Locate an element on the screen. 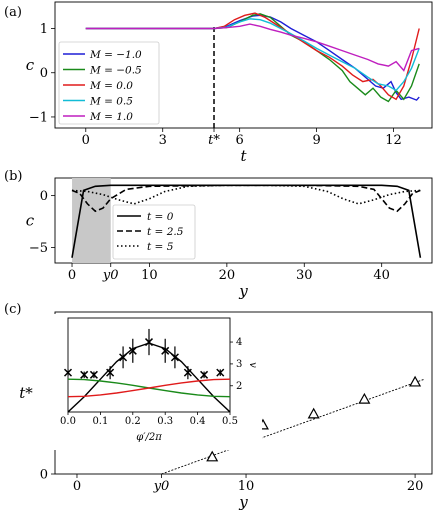  x-tick-label: 30 is located at coordinates (304, 275).